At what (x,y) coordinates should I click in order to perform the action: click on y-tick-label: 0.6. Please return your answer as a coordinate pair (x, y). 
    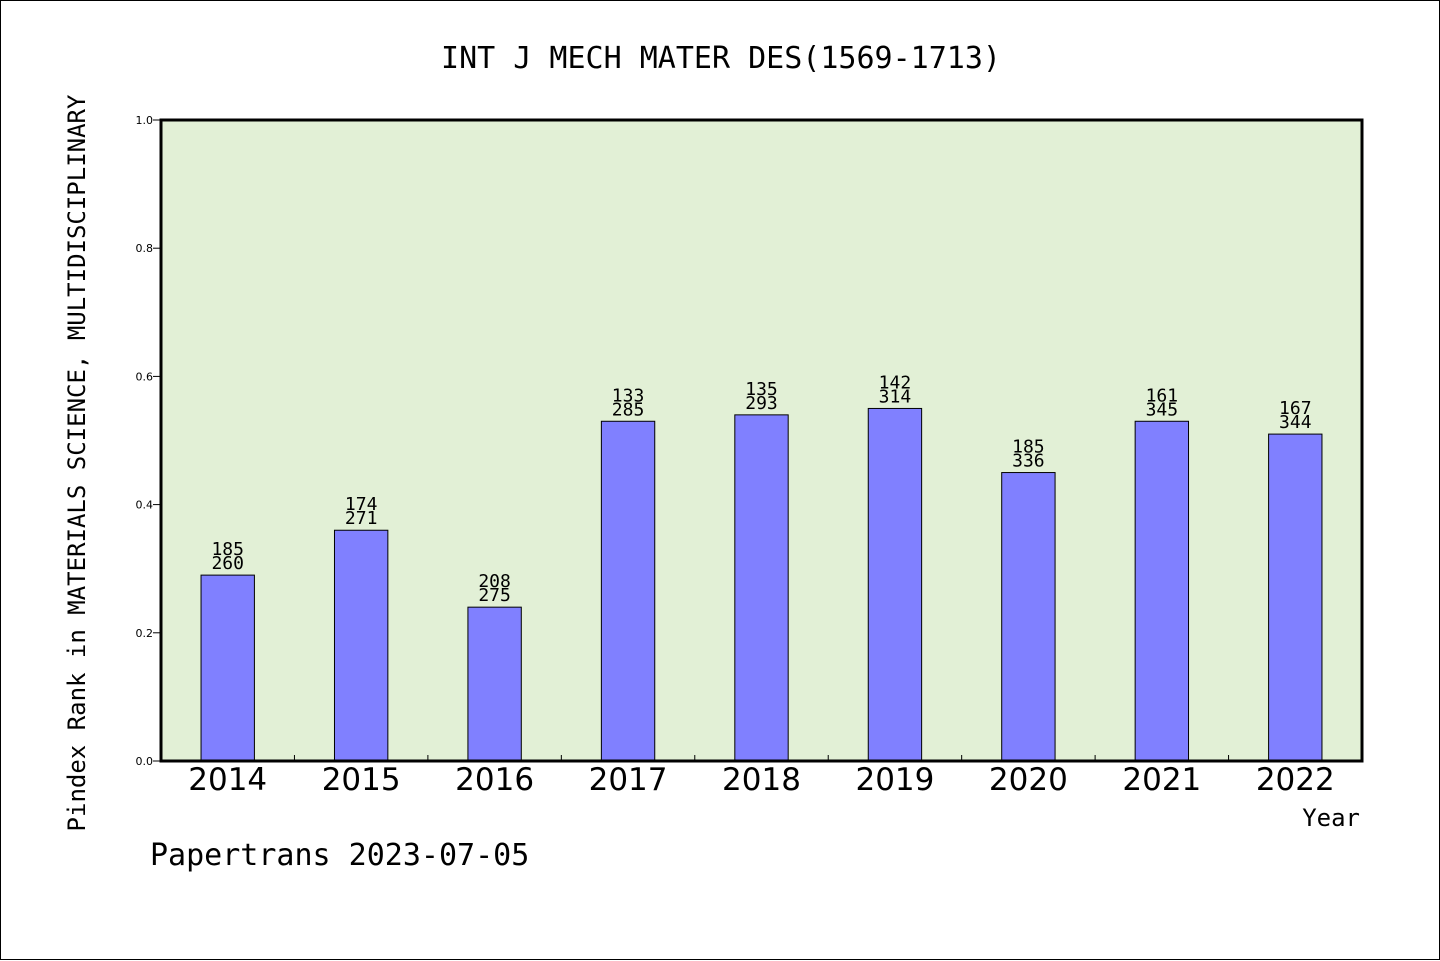
    Looking at the image, I should click on (145, 376).